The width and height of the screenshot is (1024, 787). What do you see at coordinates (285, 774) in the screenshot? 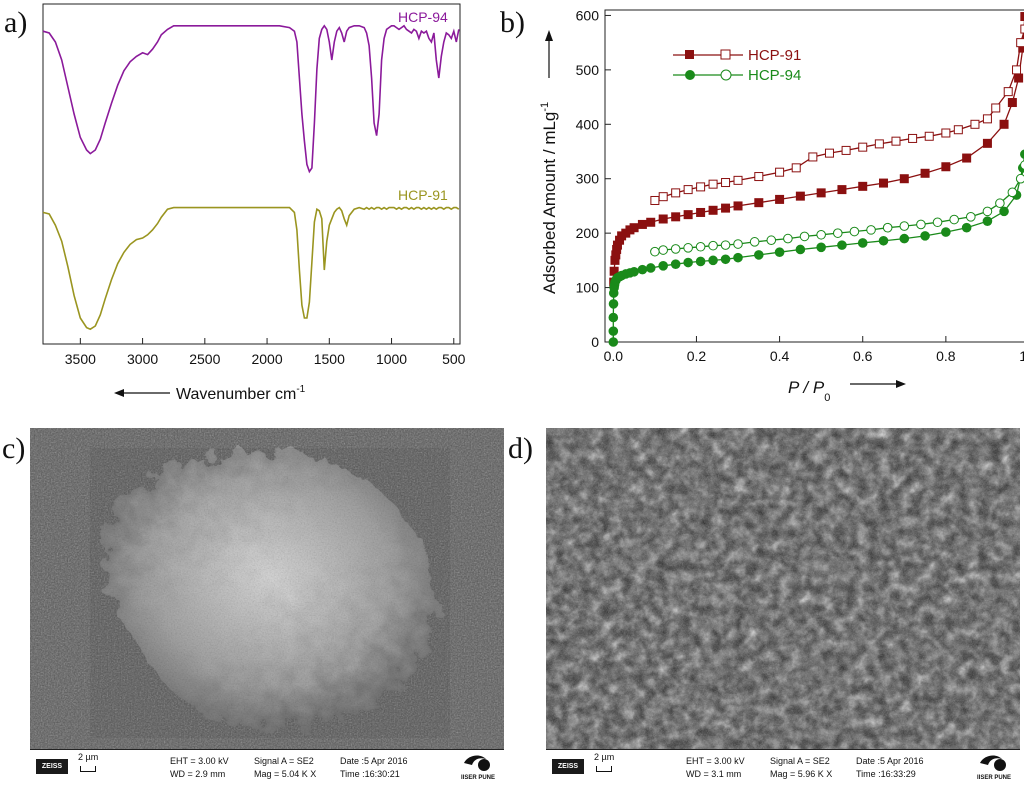
I see `mag-value: Mag = 5.04 K X` at bounding box center [285, 774].